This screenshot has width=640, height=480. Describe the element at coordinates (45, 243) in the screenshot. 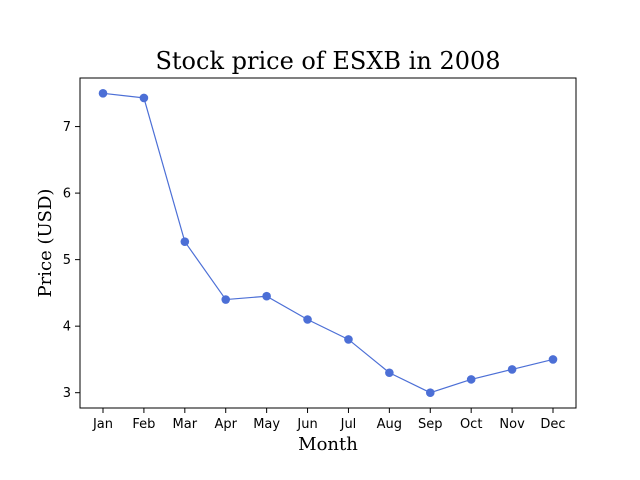

I see `y-axis-label: Price (USD)` at that location.